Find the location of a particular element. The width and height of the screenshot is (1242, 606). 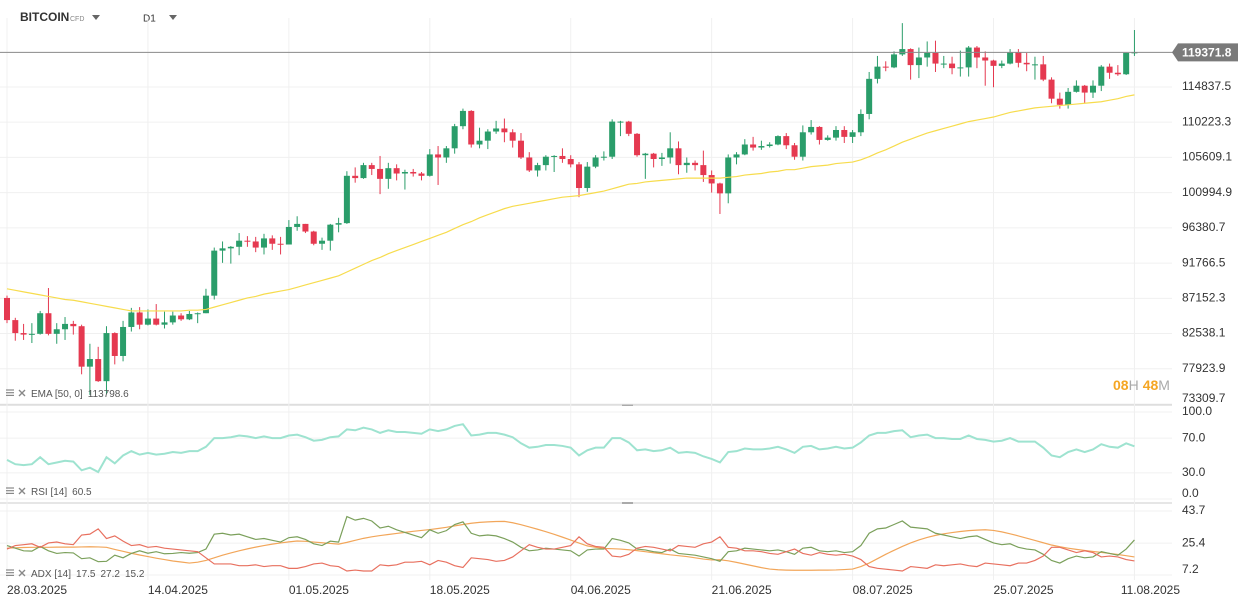

countdown-hours-unit: H is located at coordinates (1134, 385).